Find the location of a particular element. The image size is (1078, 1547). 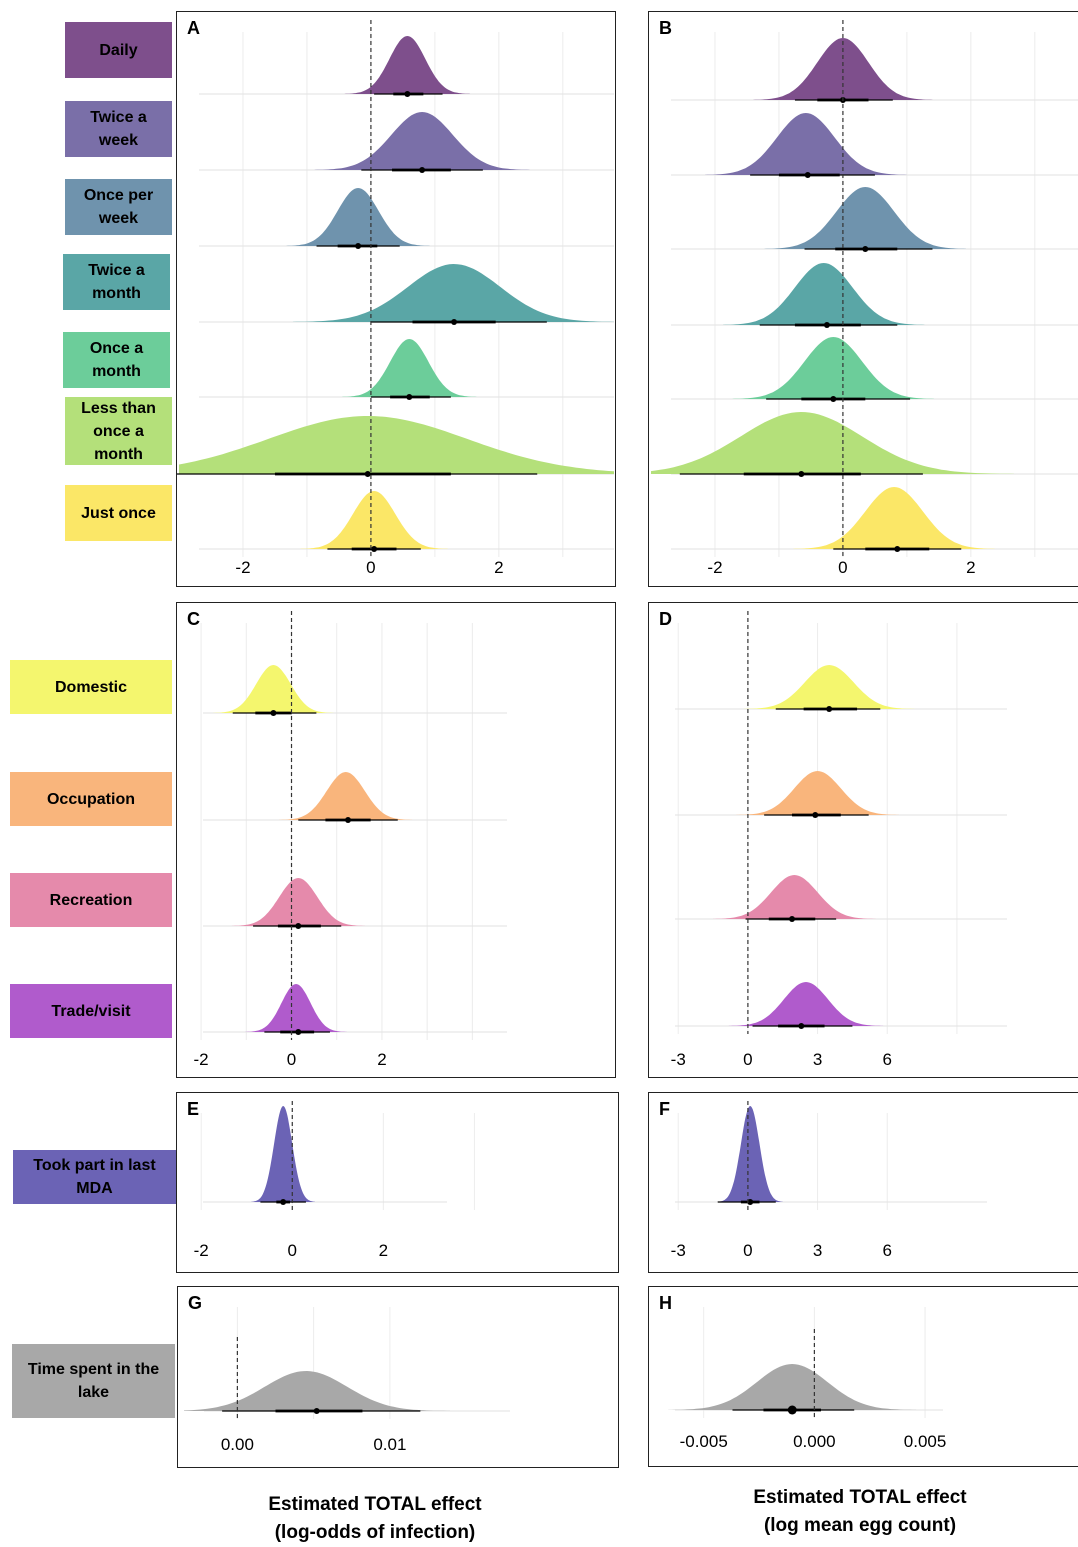

category-label-daily: Daily is located at coordinates (118, 50).